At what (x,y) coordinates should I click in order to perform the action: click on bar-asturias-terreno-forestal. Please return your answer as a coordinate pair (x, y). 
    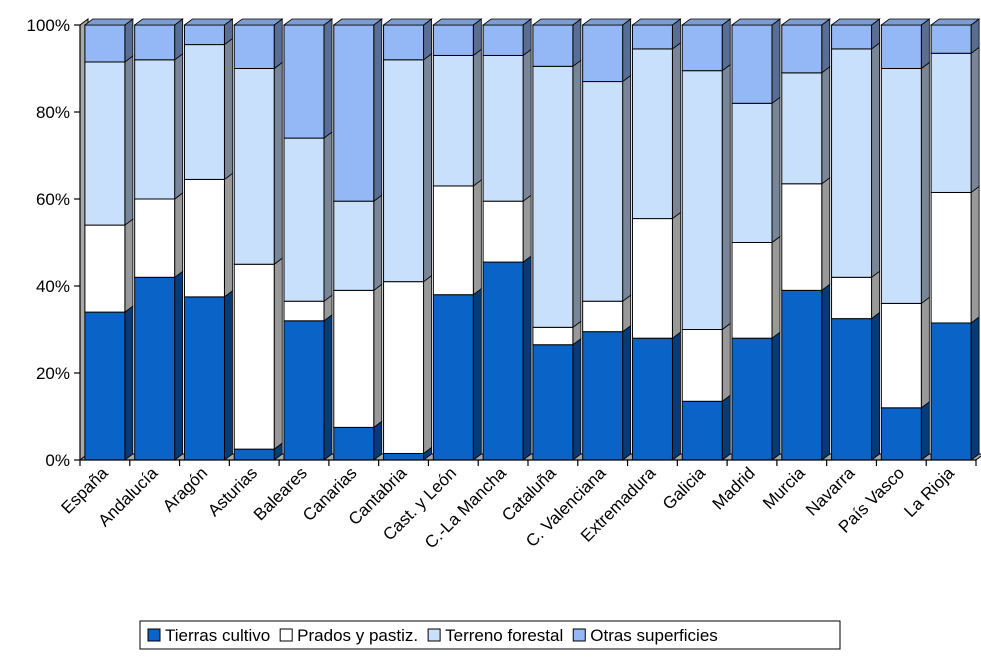
    Looking at the image, I should click on (254, 166).